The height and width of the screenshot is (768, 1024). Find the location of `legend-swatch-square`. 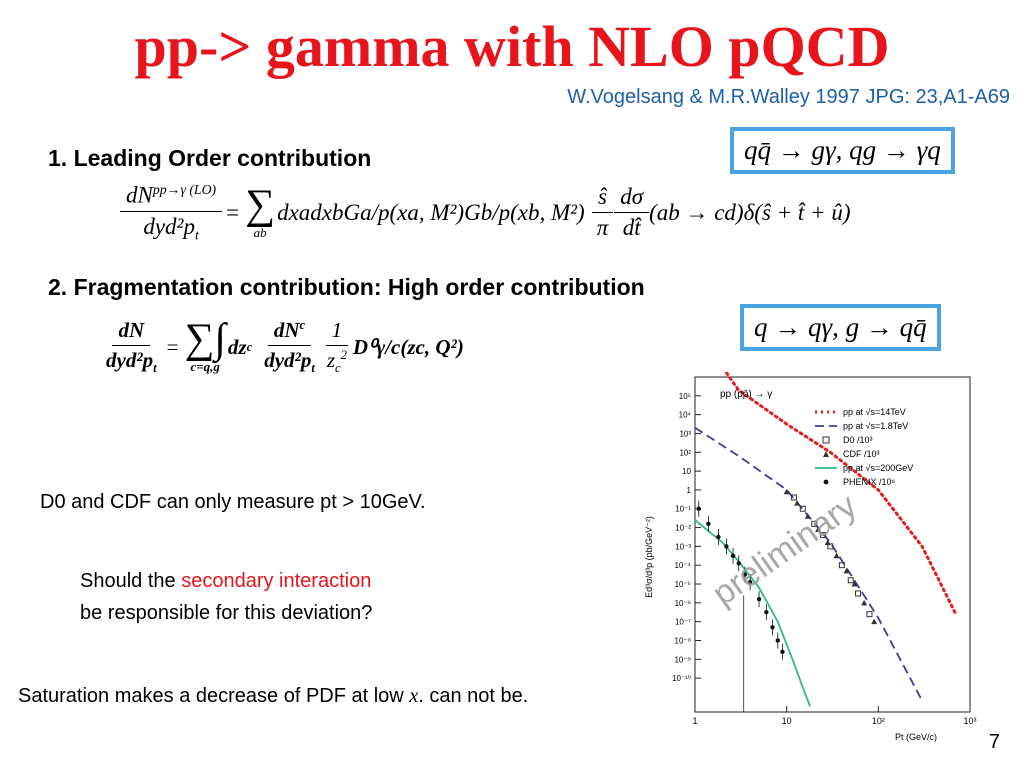

legend-swatch-square is located at coordinates (826, 440).